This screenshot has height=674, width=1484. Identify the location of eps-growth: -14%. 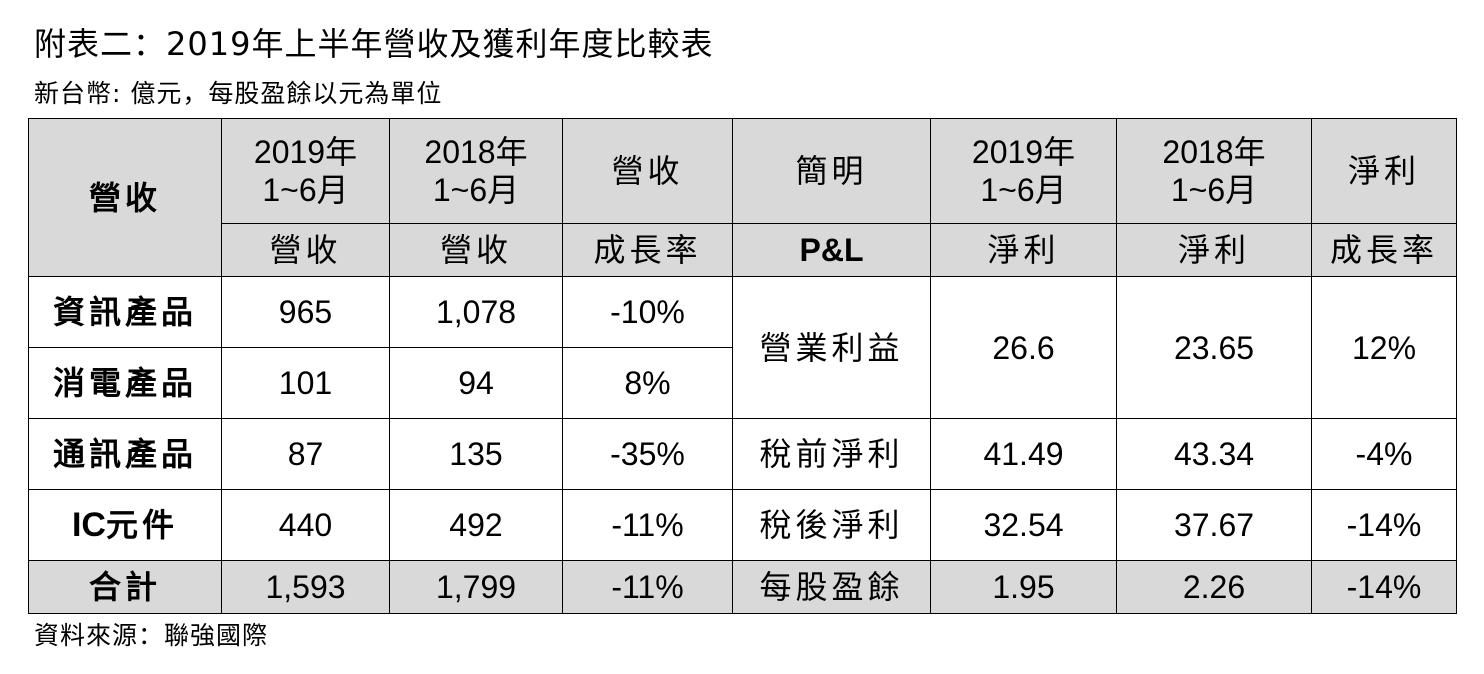
(1384, 587).